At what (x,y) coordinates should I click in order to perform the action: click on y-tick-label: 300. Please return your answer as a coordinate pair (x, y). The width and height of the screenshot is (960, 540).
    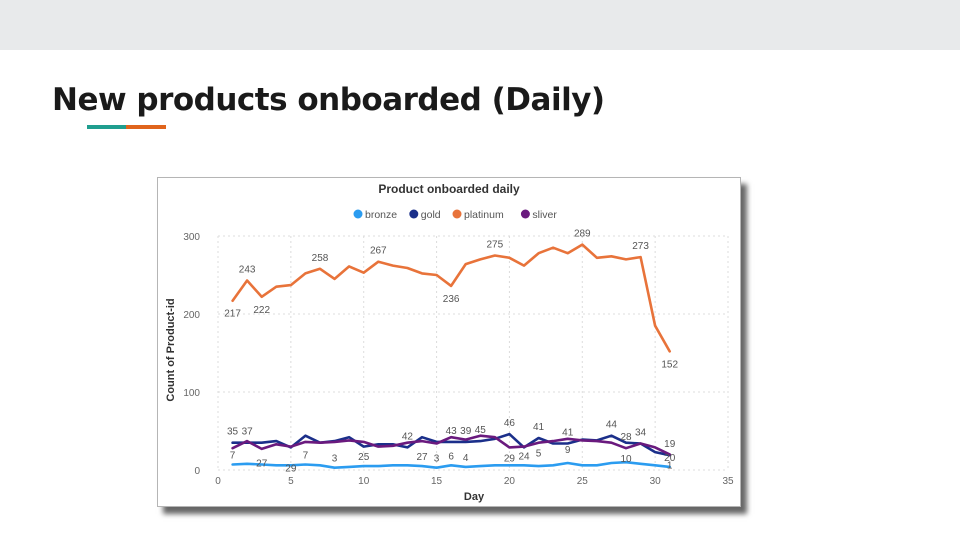
    Looking at the image, I should click on (191, 237).